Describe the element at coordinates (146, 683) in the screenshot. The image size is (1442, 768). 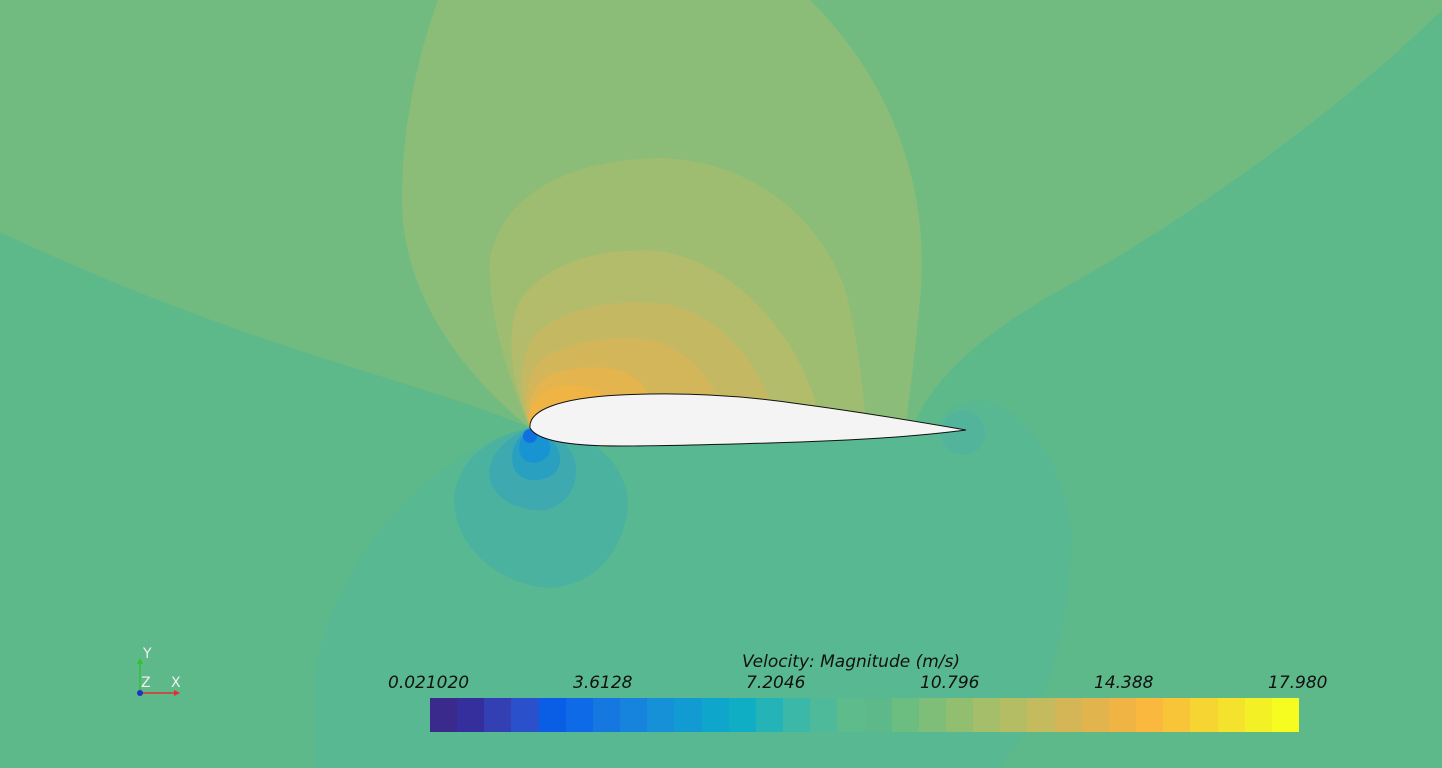
I see `axis-label-z: Z` at that location.